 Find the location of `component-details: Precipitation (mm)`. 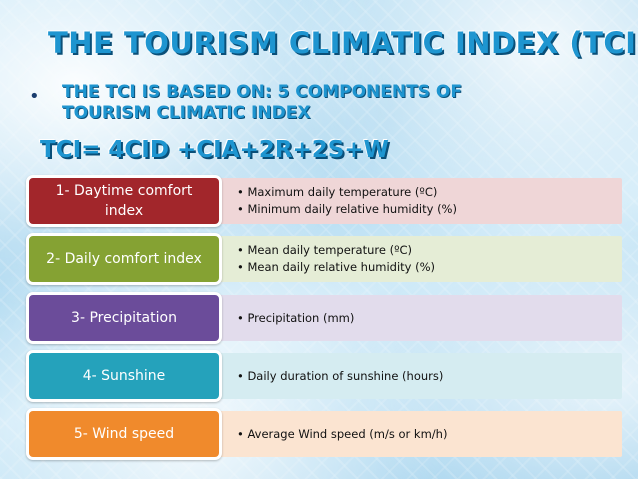

component-details: Precipitation (mm) is located at coordinates (295, 318).